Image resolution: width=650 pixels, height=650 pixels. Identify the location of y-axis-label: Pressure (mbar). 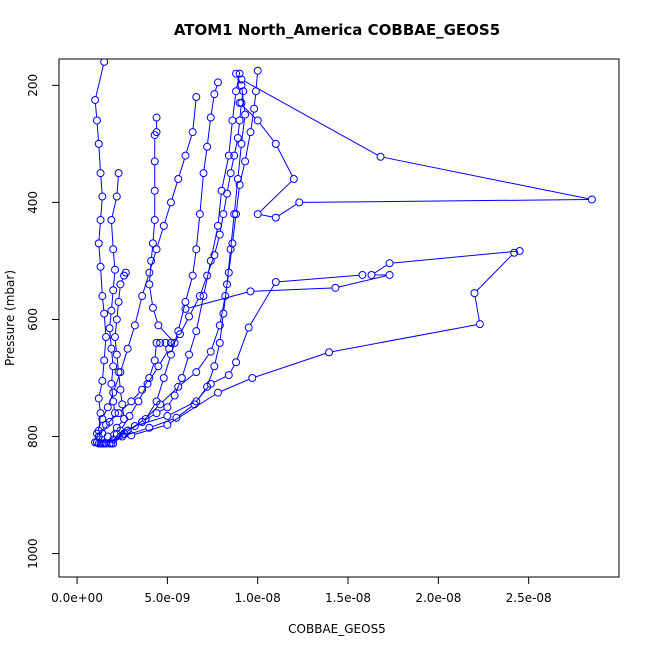
(10, 318).